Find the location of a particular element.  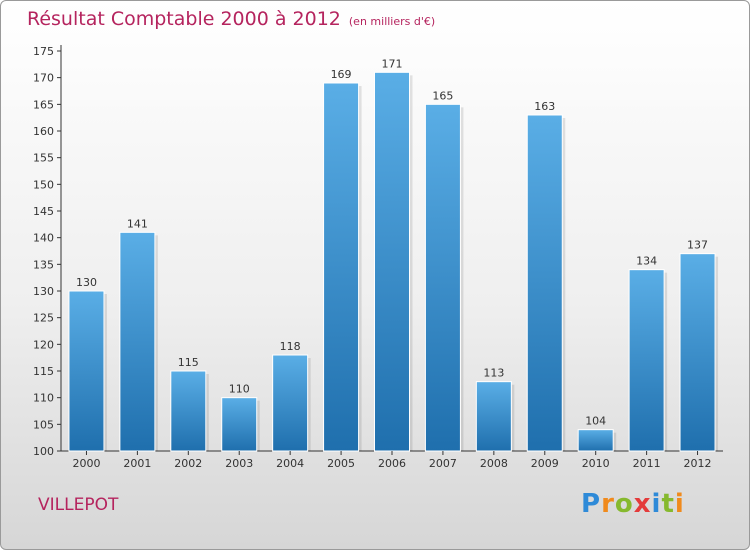

bar-value-label: 171 is located at coordinates (392, 63).